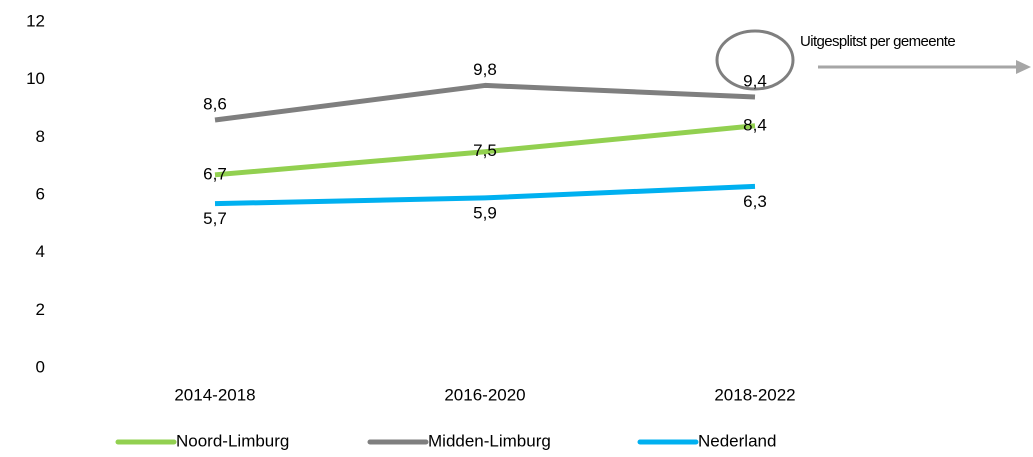  I want to click on legend-label: Nederland, so click(737, 440).